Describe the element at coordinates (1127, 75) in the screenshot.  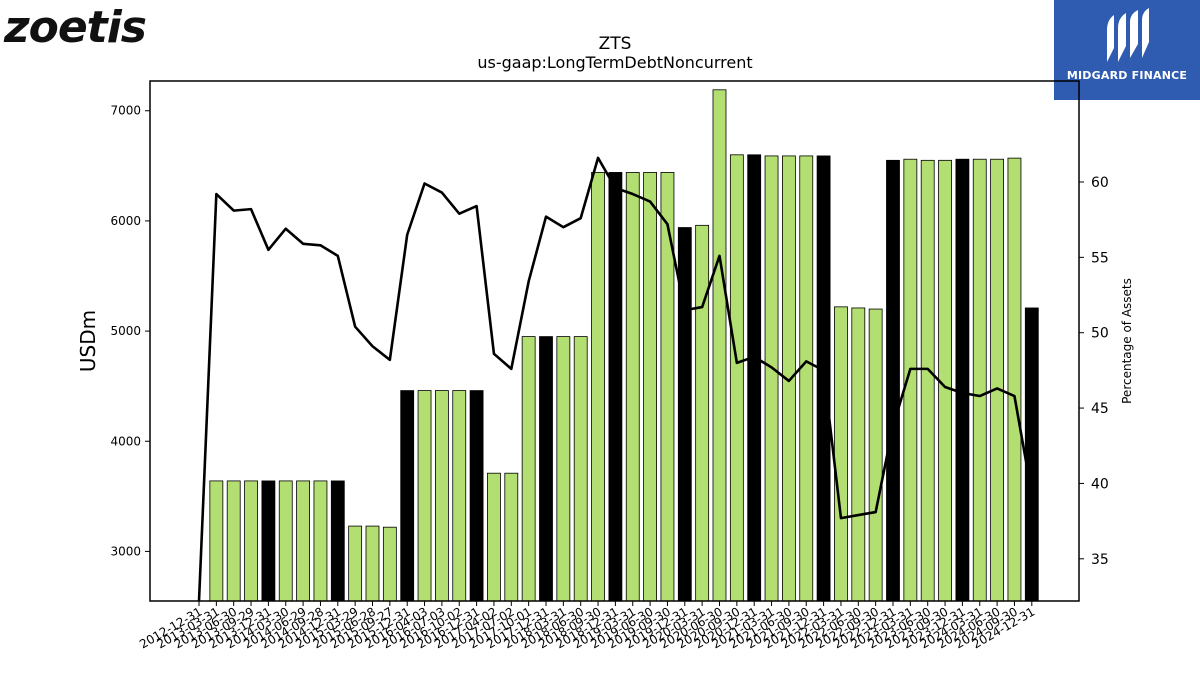
I see `midgard-finance-wordmark: MIDGARD FINANCE` at that location.